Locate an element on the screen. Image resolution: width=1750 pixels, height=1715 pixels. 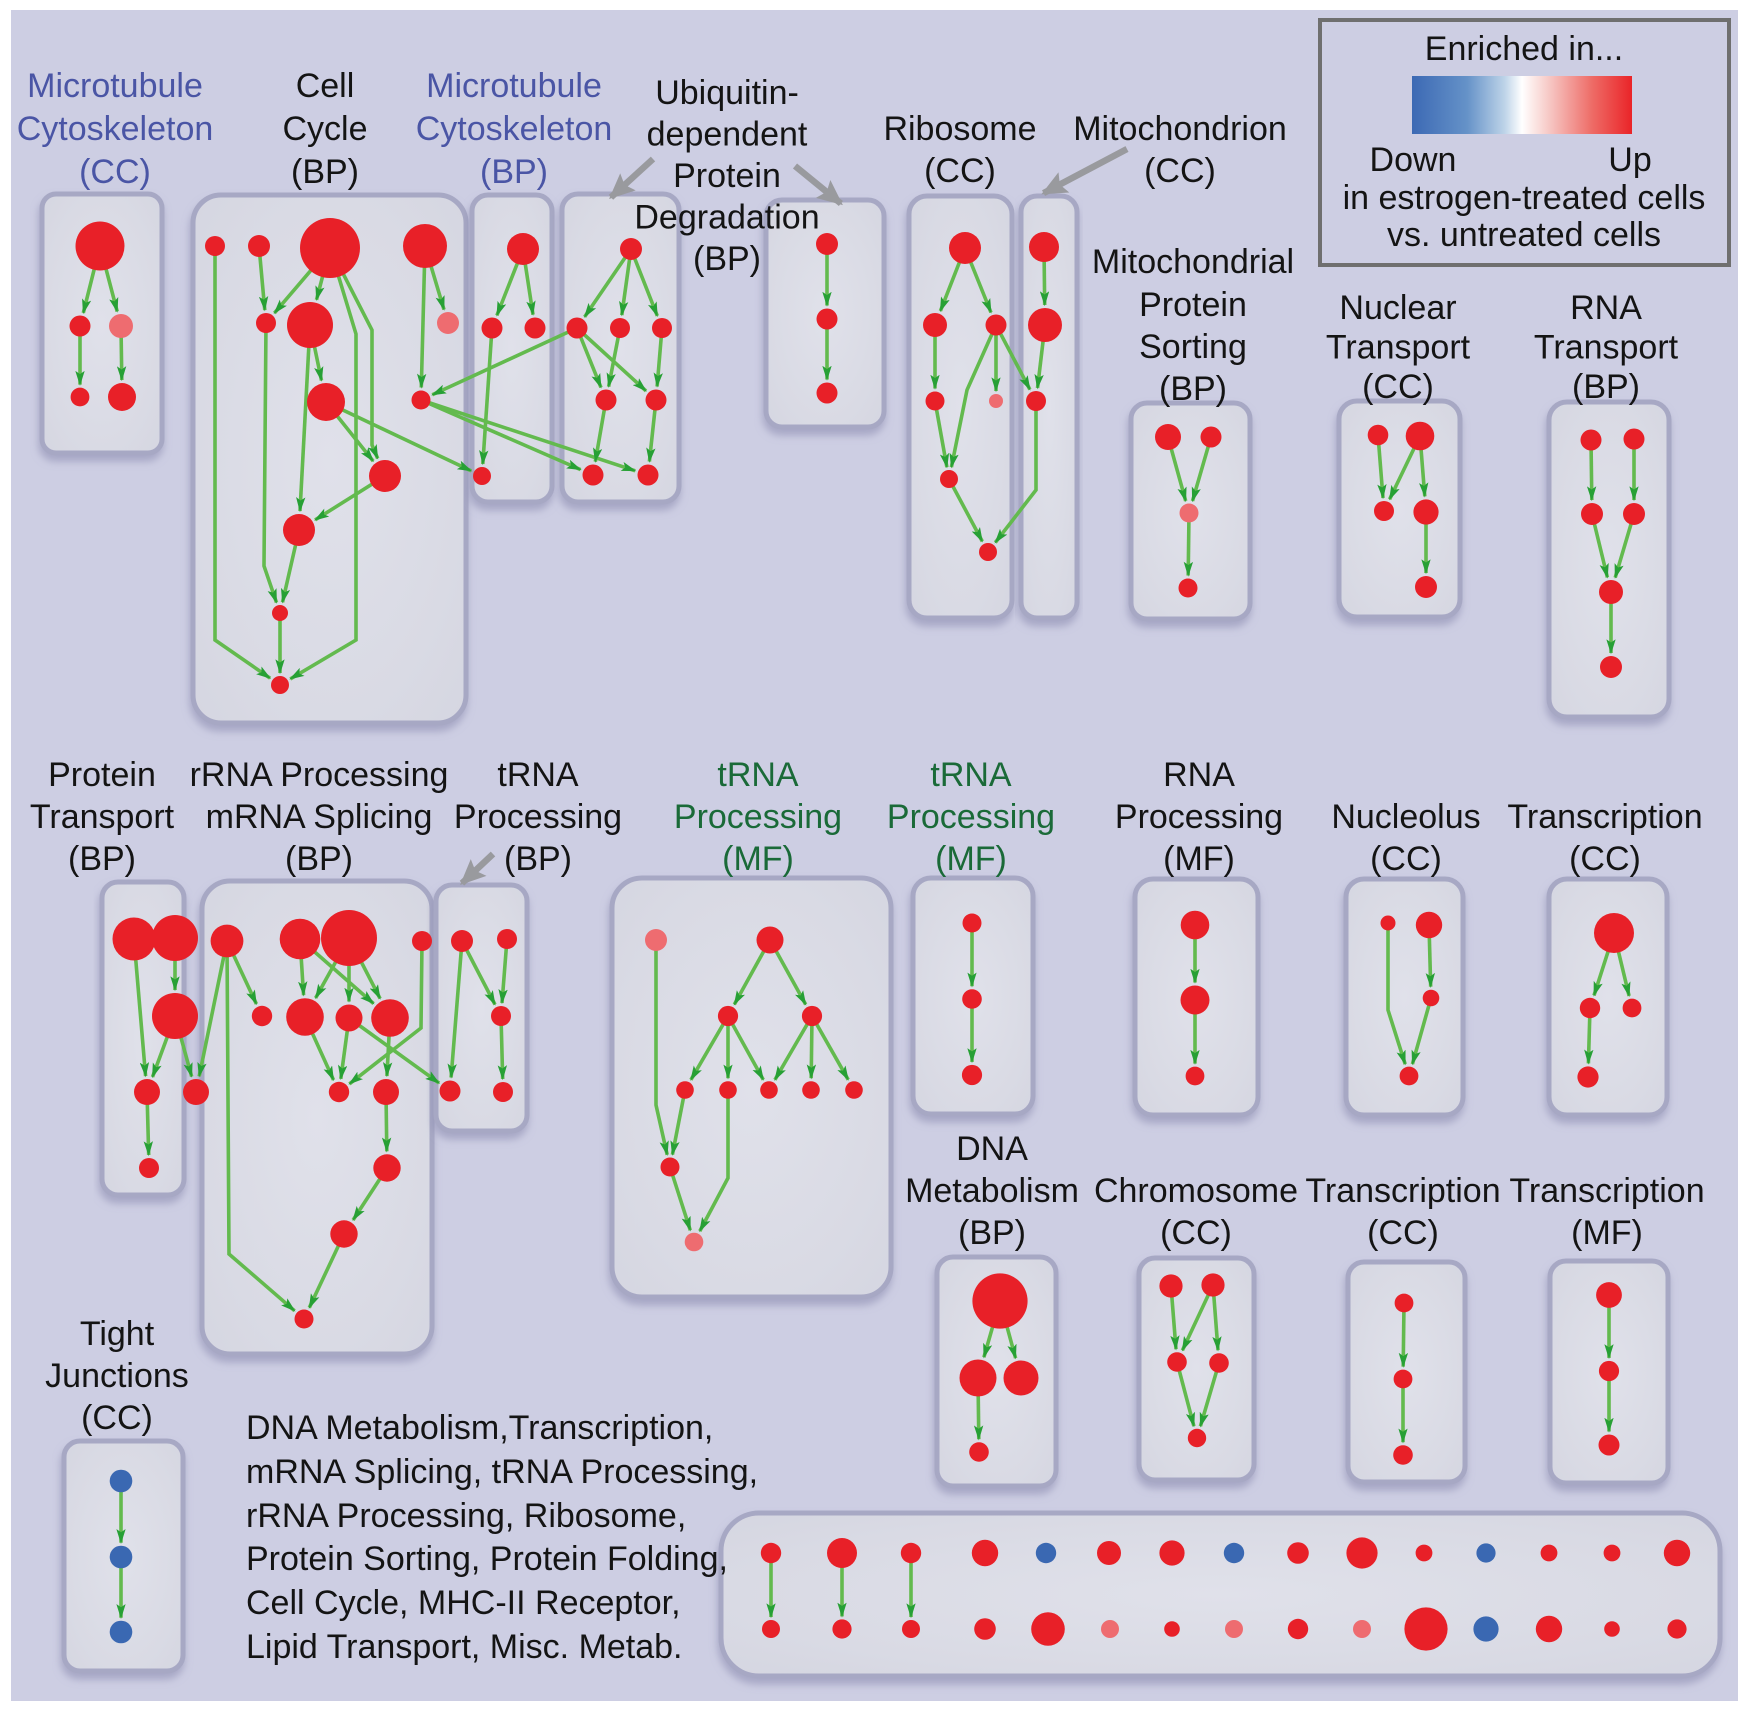
svg-text: DNA Metabolism,Transcription, is located at coordinates (479, 1428).